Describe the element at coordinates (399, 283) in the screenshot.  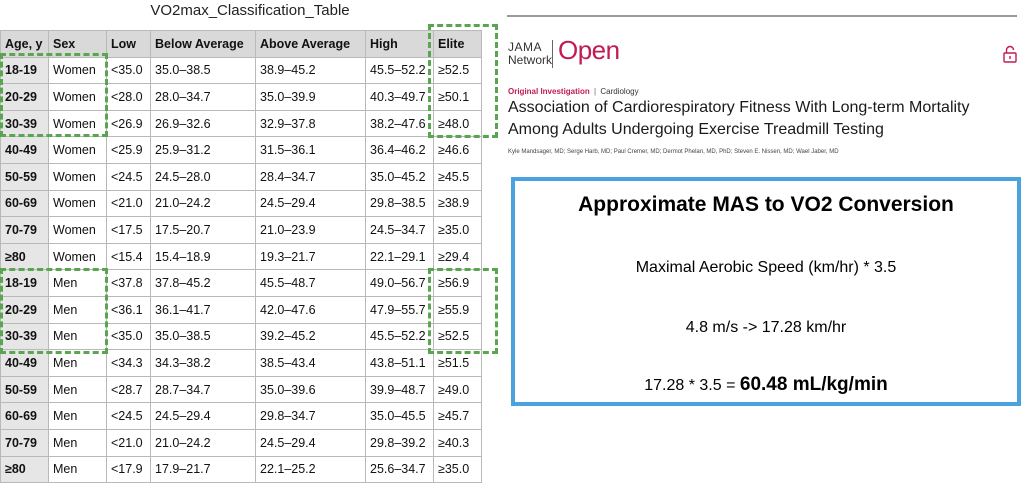
I see `value-cell: 49.0–56.7` at that location.